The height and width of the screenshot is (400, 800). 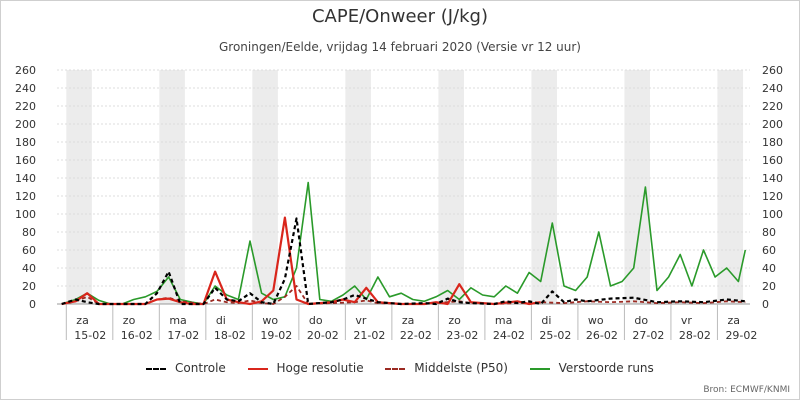 What do you see at coordinates (539, 368) in the screenshot?
I see `legend-swatch-verstoorde` at bounding box center [539, 368].